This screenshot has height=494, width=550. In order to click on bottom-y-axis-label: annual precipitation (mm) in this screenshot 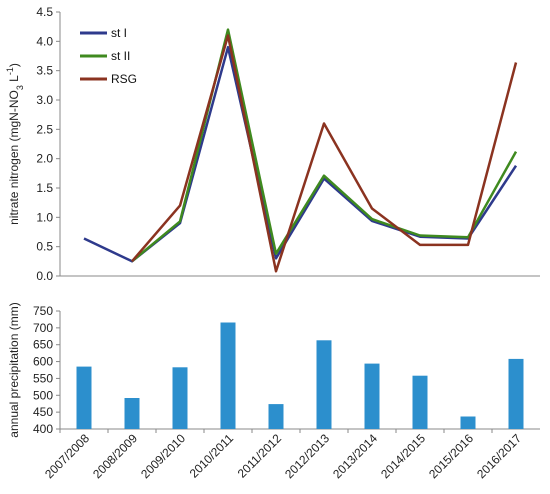, I will do `click(14, 369)`.